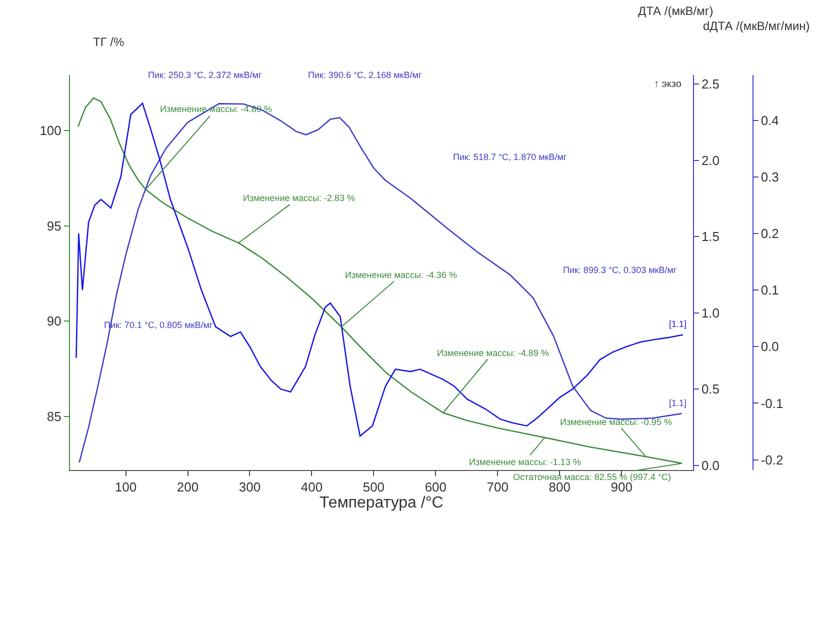 The image size is (817, 623). Describe the element at coordinates (54, 226) in the screenshot. I see `y-tick-label: 95` at that location.